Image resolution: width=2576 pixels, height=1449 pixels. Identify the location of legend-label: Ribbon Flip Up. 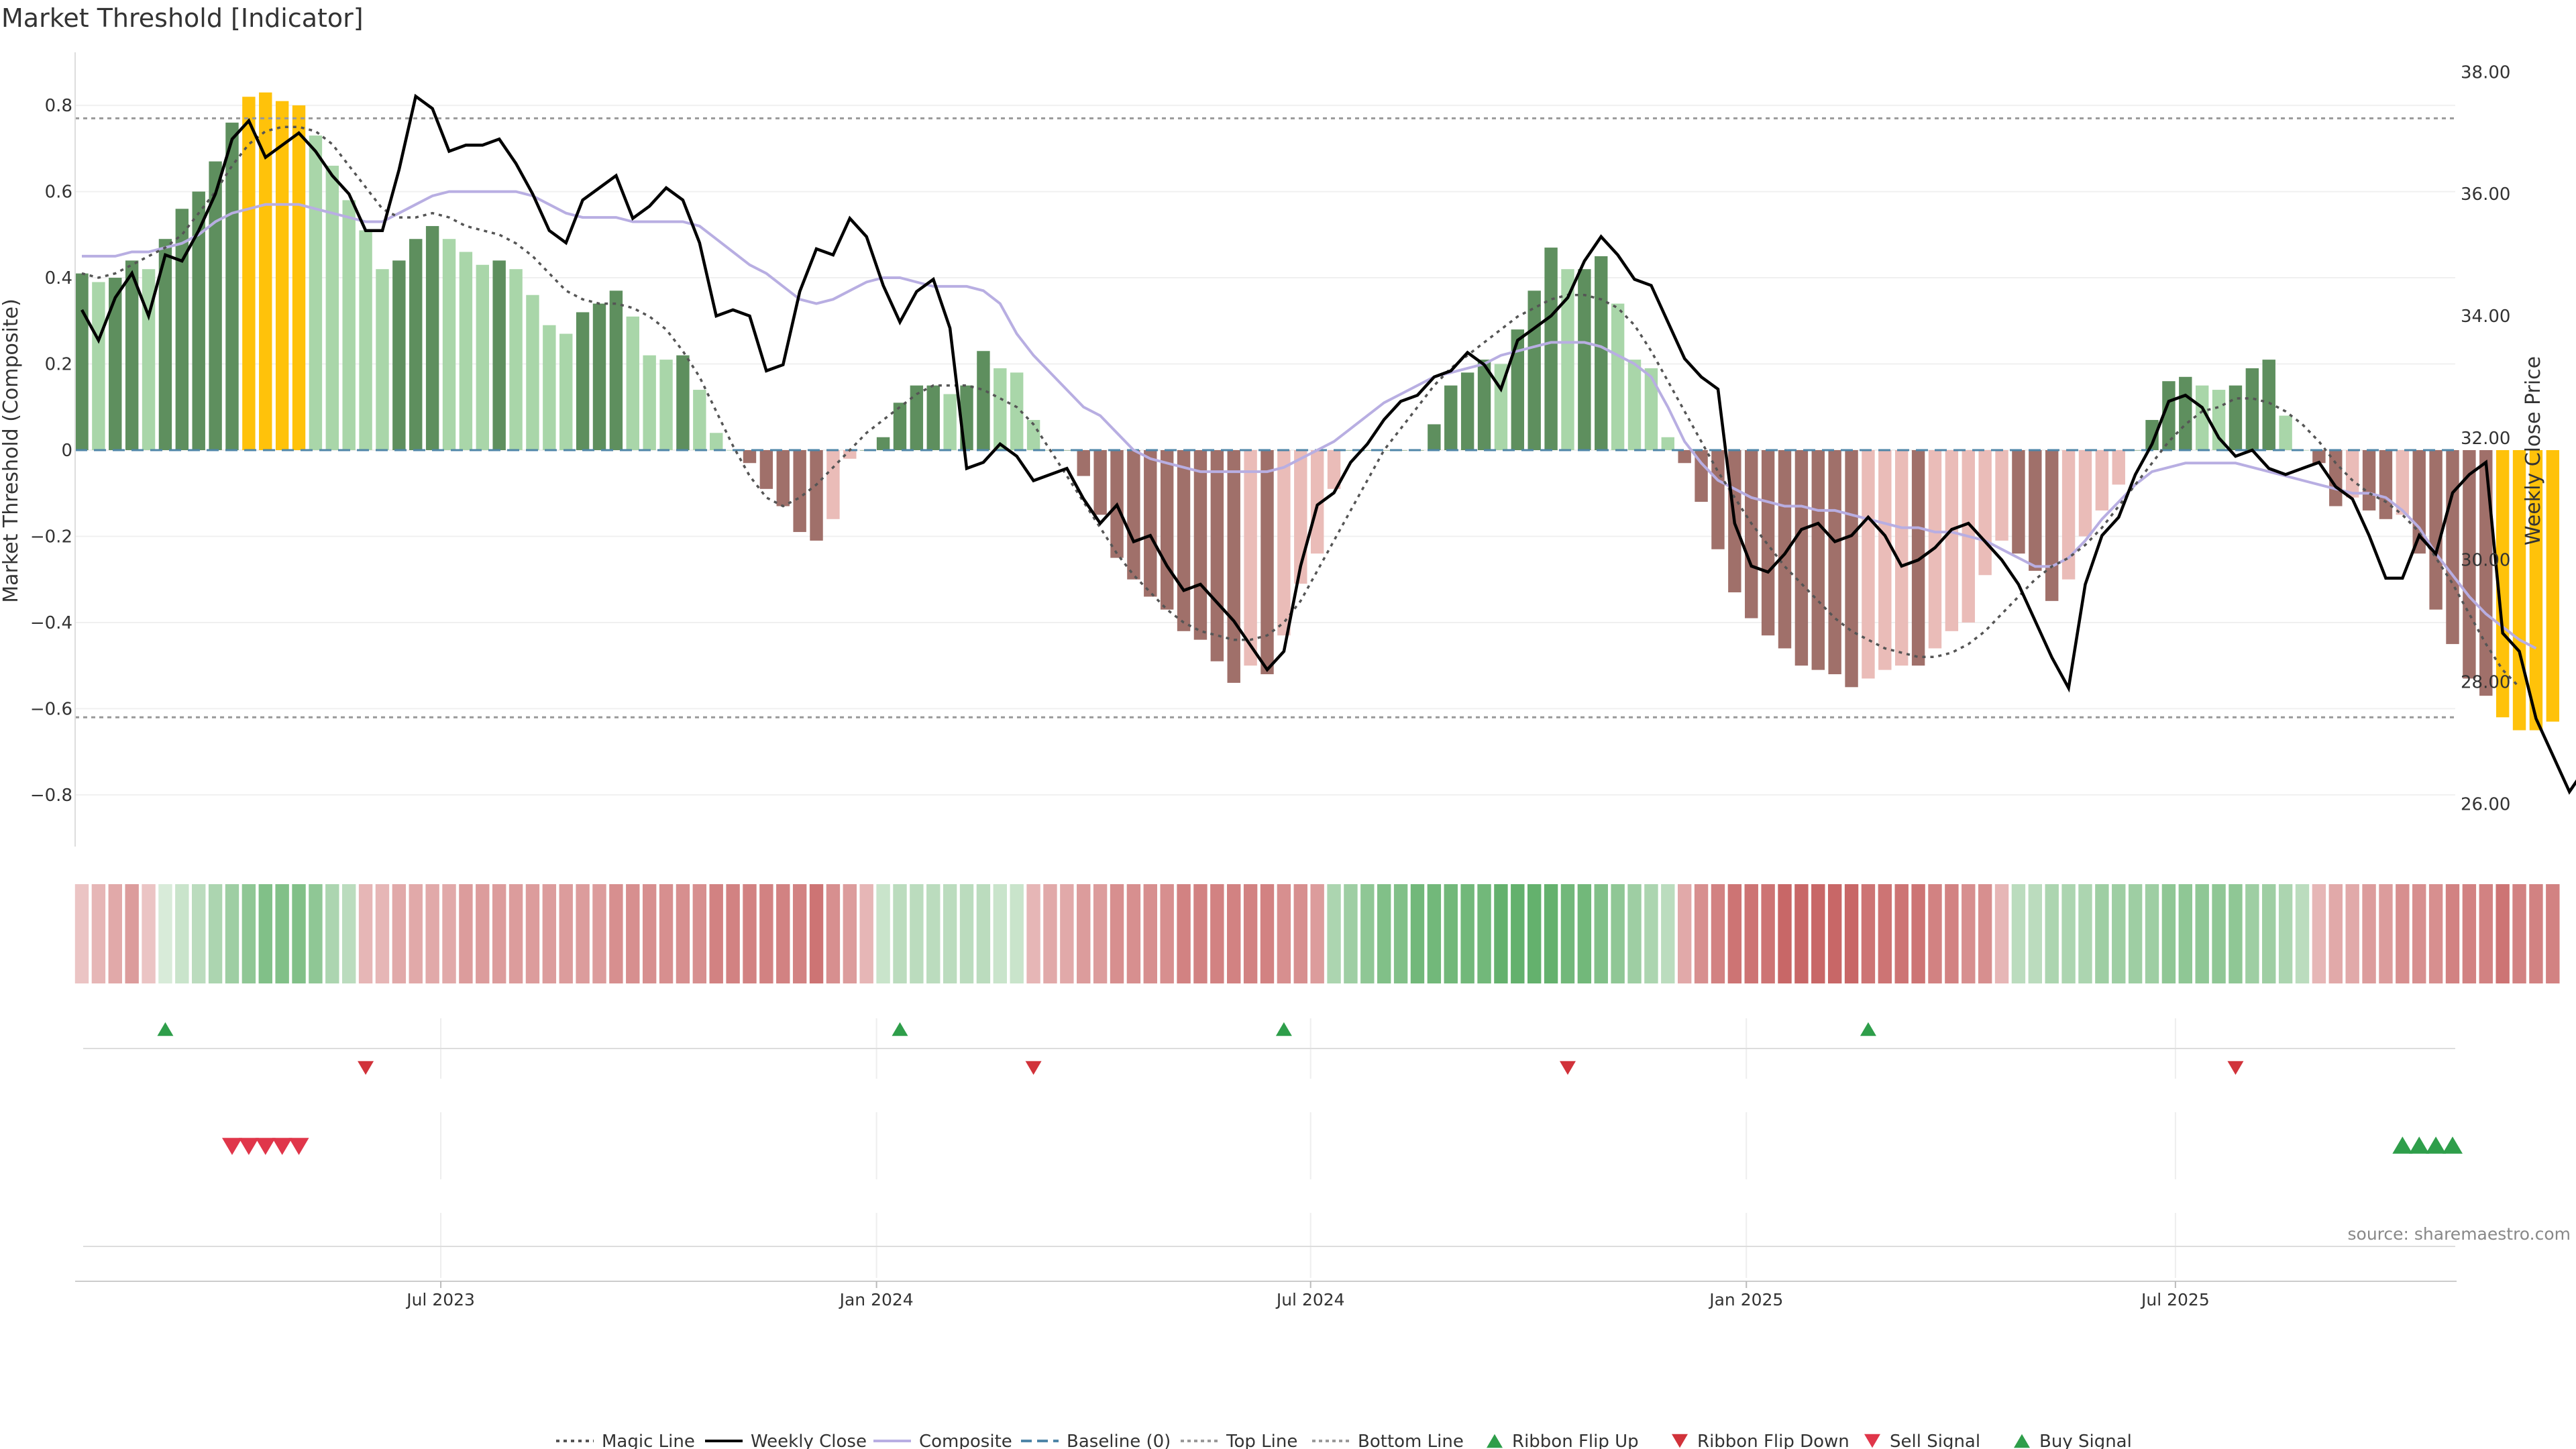
(1575, 1440).